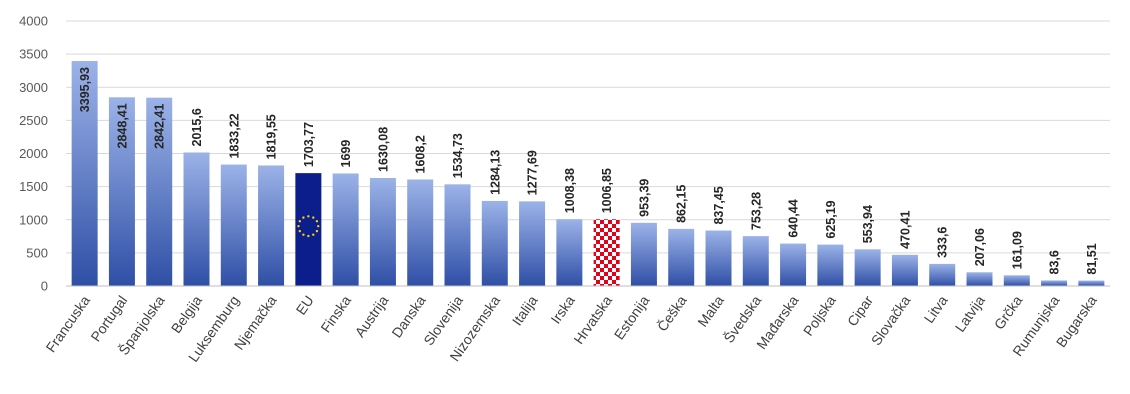 The width and height of the screenshot is (1130, 394). I want to click on y-tick-label: 3000, so click(33, 87).